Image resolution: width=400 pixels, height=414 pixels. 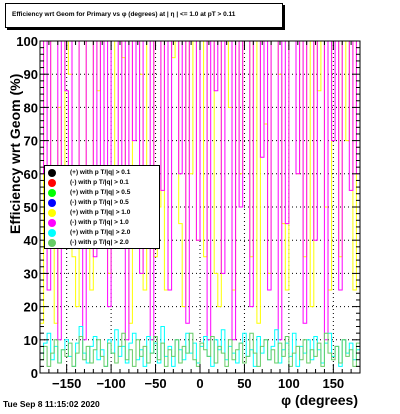 What do you see at coordinates (100, 212) in the screenshot?
I see `legend-label: (+) with p T/|q| > 1.0` at bounding box center [100, 212].